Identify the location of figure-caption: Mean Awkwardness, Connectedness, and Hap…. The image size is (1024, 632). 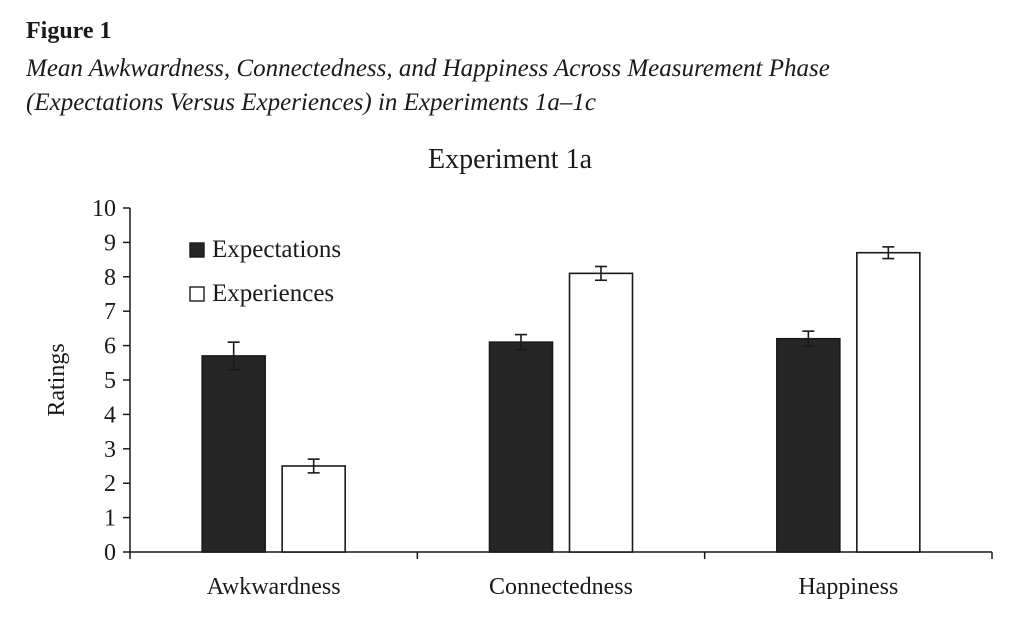
(518, 86).